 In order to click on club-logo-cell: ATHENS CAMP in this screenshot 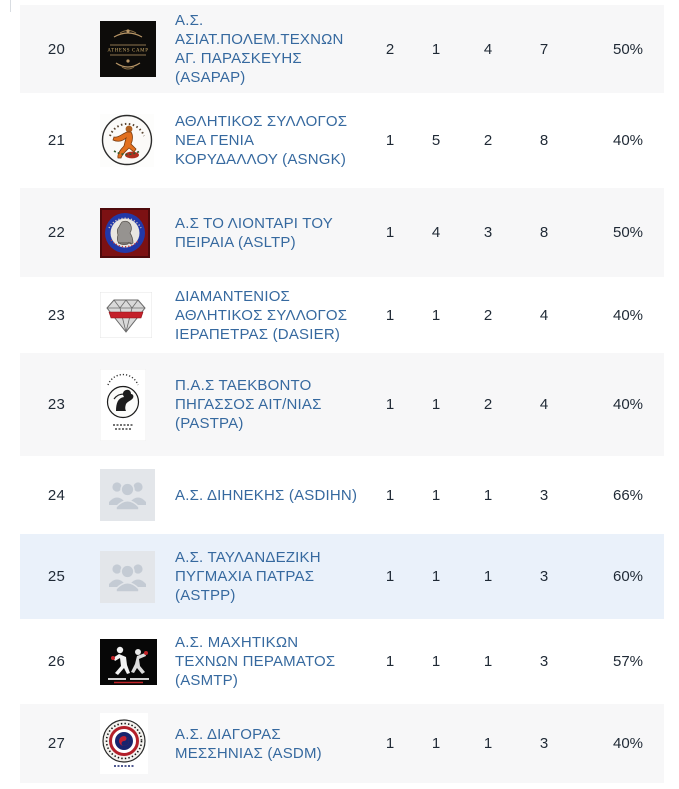, I will do `click(134, 49)`.